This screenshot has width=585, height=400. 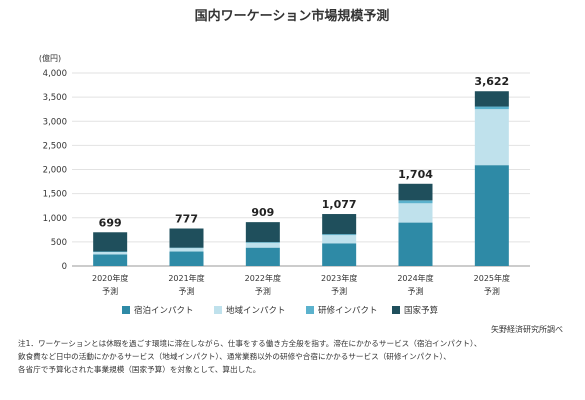 What do you see at coordinates (292, 16) in the screenshot?
I see `chart-title: 国内ワーケーション市場規模予測` at bounding box center [292, 16].